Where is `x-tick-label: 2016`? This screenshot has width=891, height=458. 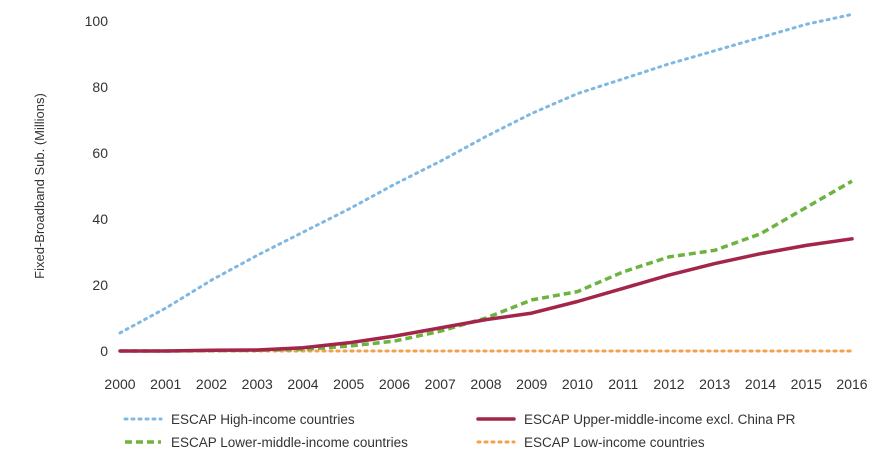 x-tick-label: 2016 is located at coordinates (851, 384).